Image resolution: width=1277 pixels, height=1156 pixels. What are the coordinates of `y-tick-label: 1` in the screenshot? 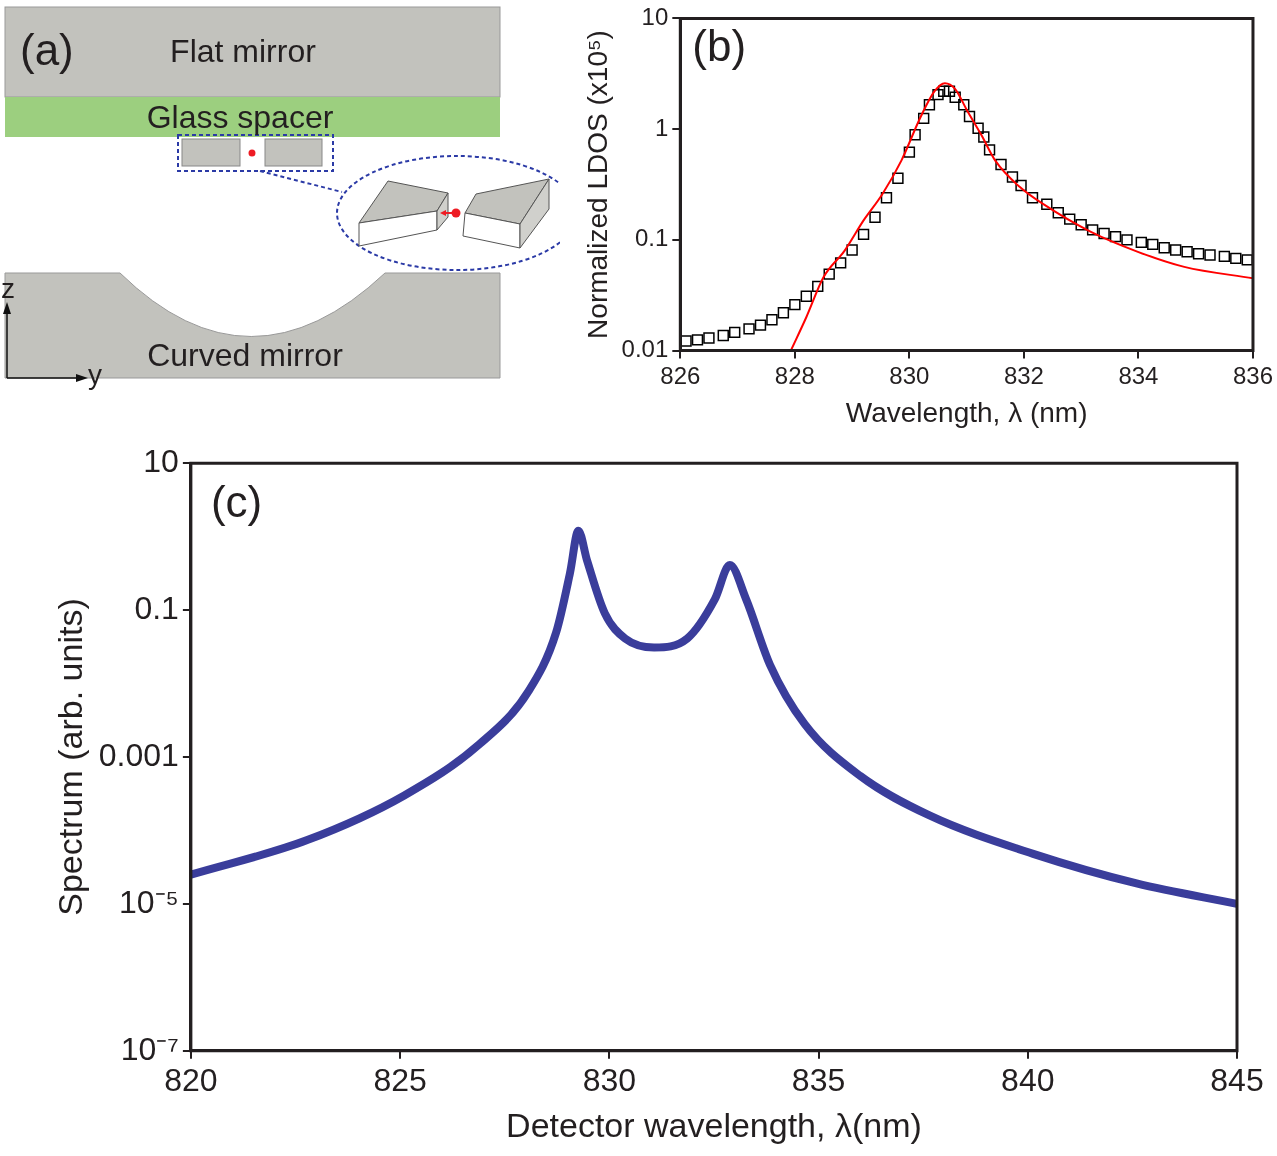 It's located at (661, 127).